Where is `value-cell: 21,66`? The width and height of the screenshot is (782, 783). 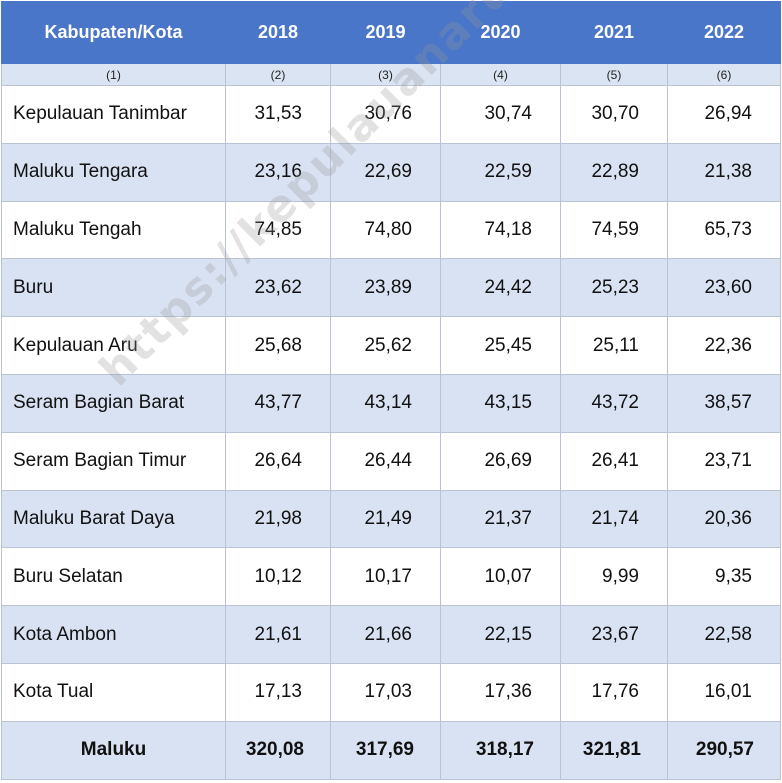
value-cell: 21,66 is located at coordinates (385, 634).